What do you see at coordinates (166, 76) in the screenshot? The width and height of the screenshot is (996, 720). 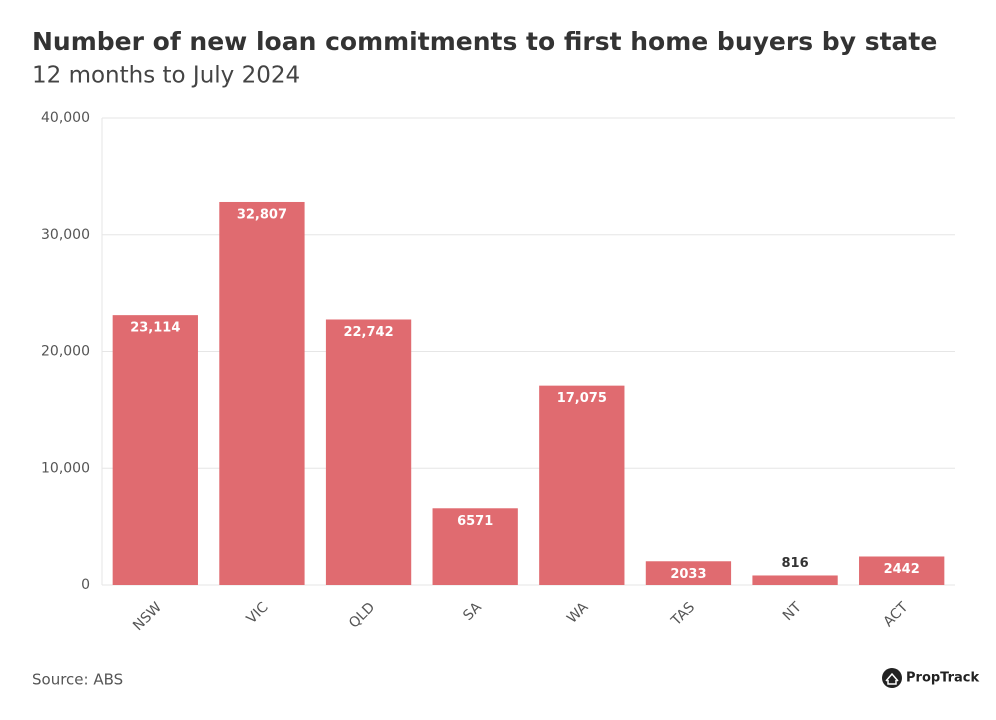 I see `chart-subtitle: 12 months to July 2024` at bounding box center [166, 76].